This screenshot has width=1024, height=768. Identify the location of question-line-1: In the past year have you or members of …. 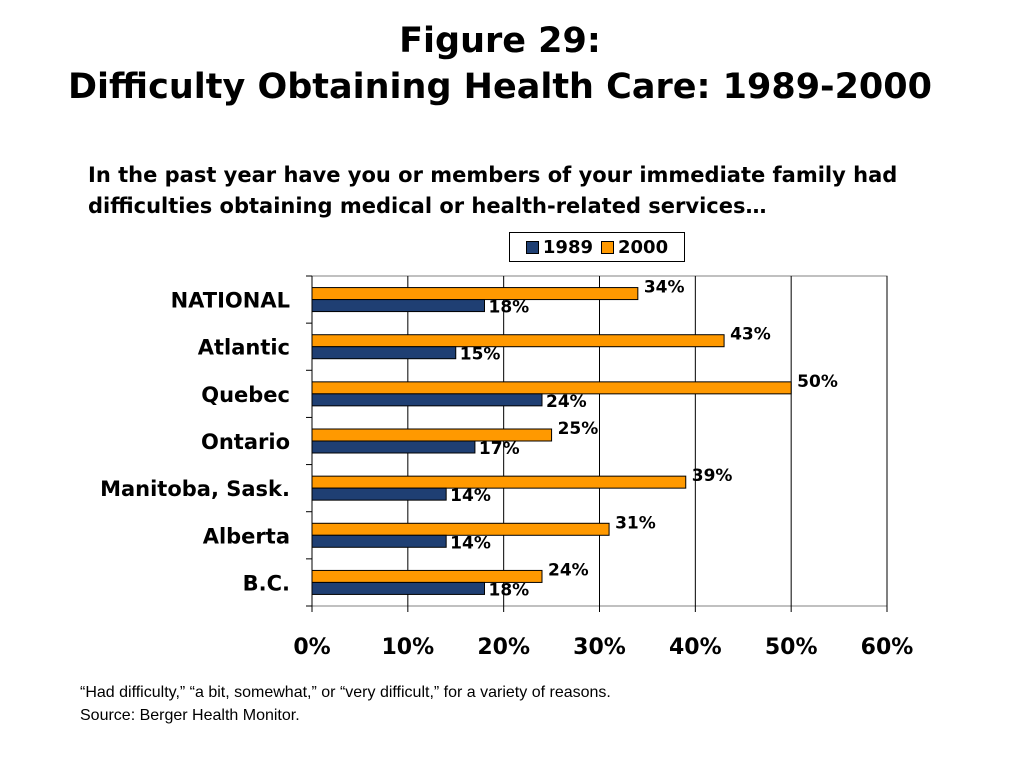
(493, 175).